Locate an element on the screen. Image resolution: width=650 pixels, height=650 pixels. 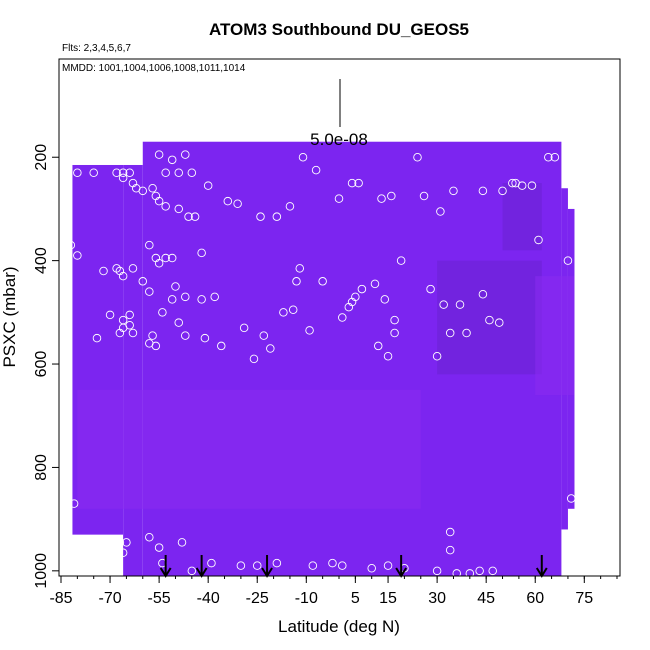
x-axis-label: Latitude (deg N) is located at coordinates (339, 626).